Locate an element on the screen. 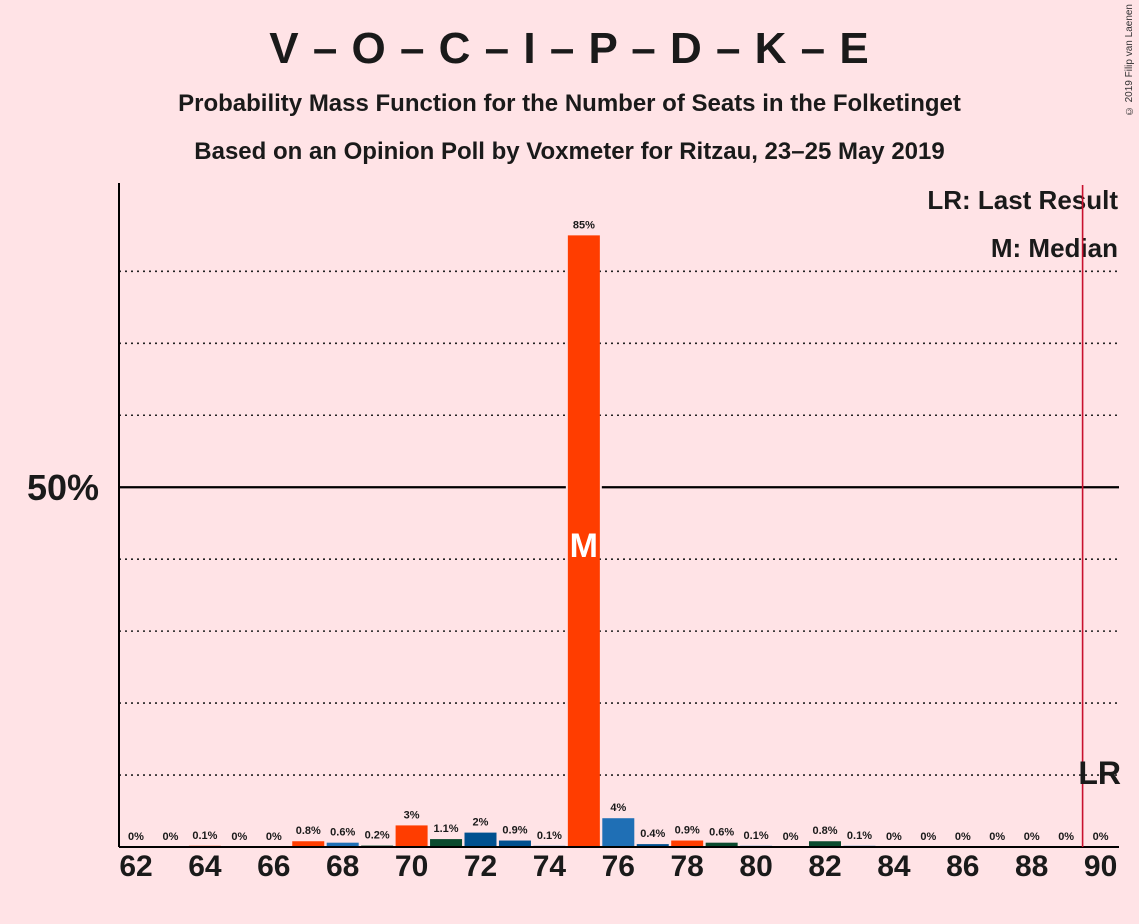 This screenshot has width=1139, height=924. legend-last-result: LR: Last Result is located at coordinates (1022, 200).